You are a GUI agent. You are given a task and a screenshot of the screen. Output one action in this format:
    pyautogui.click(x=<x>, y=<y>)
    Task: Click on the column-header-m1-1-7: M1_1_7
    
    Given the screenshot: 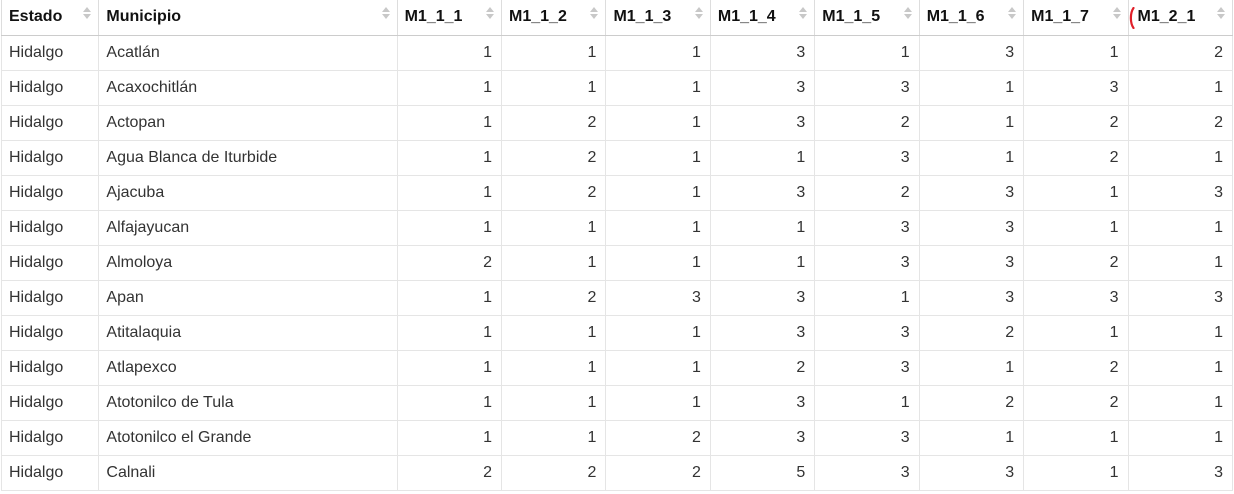 What is the action you would take?
    pyautogui.click(x=1076, y=18)
    